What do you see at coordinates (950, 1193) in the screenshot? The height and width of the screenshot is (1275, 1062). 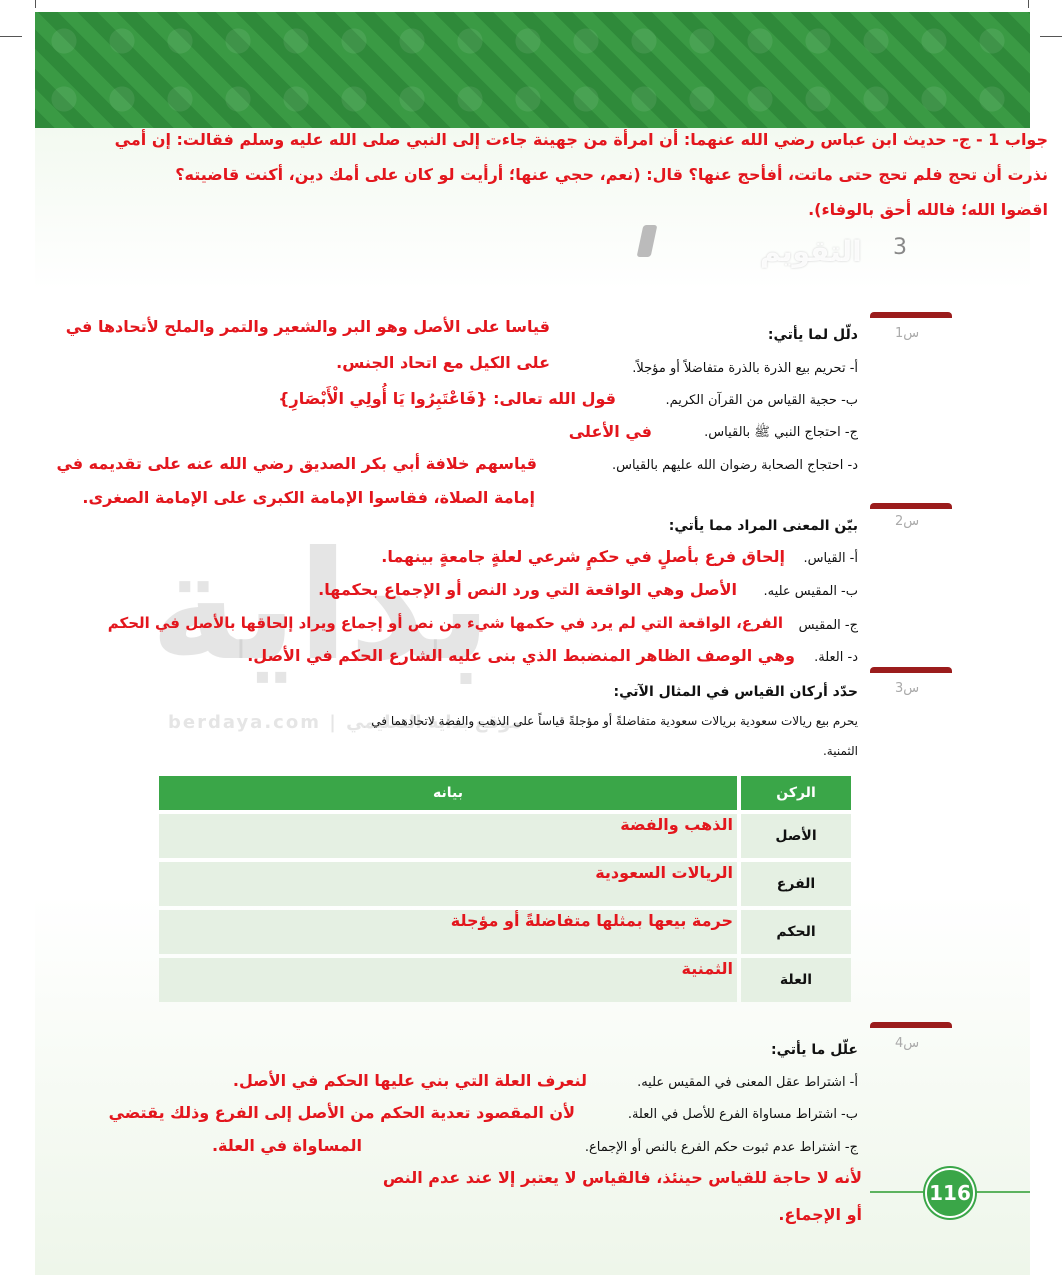 I see `page-number: 116` at bounding box center [950, 1193].